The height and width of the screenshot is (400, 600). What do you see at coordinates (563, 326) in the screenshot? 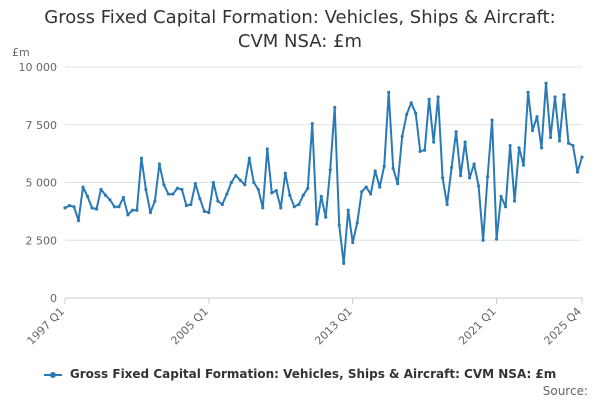
I see `x-tick-label: 2025 Q4` at bounding box center [563, 326].